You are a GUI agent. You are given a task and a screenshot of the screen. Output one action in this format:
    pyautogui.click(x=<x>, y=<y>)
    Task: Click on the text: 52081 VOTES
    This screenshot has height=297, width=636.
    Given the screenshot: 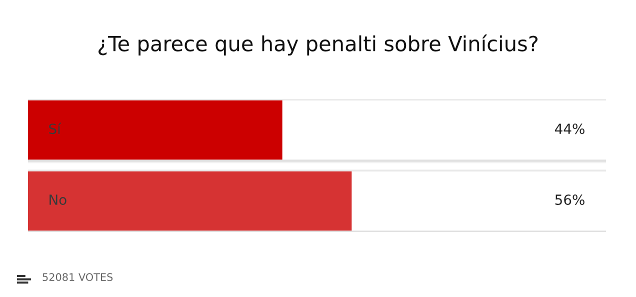 What is the action you would take?
    pyautogui.click(x=77, y=277)
    